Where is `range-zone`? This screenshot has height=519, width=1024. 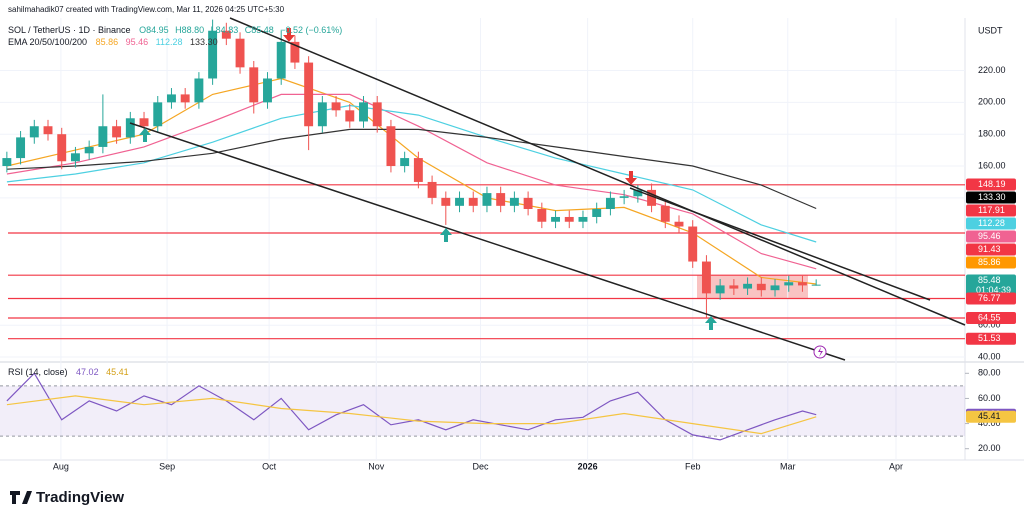
range-zone is located at coordinates (752, 287).